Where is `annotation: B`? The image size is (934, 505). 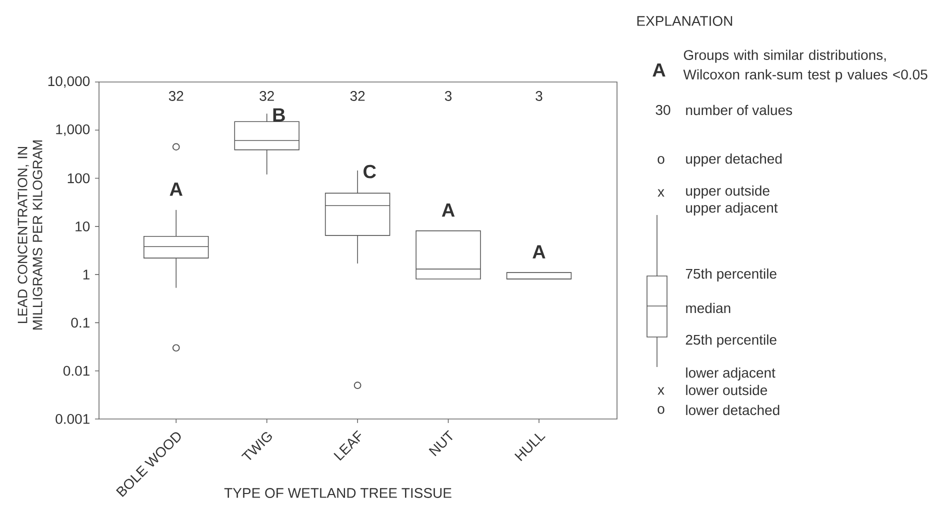
annotation: B is located at coordinates (279, 115).